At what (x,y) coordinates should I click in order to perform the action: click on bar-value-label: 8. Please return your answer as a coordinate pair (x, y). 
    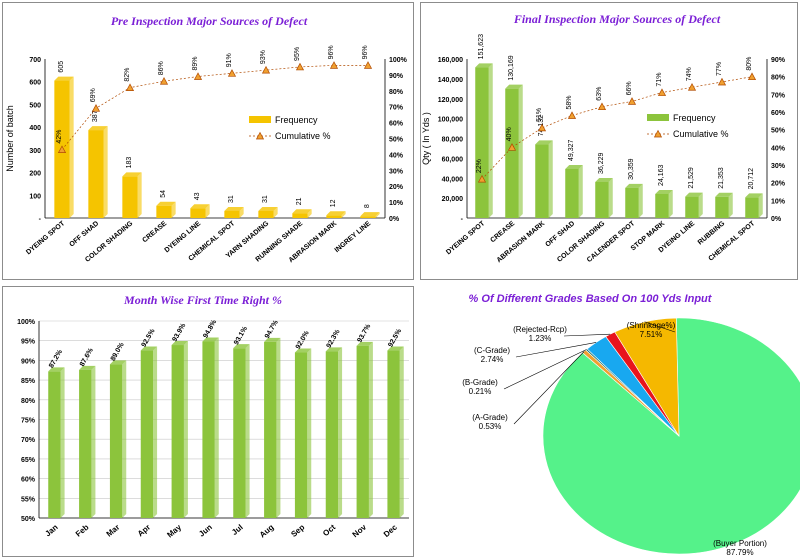
    Looking at the image, I should click on (367, 206).